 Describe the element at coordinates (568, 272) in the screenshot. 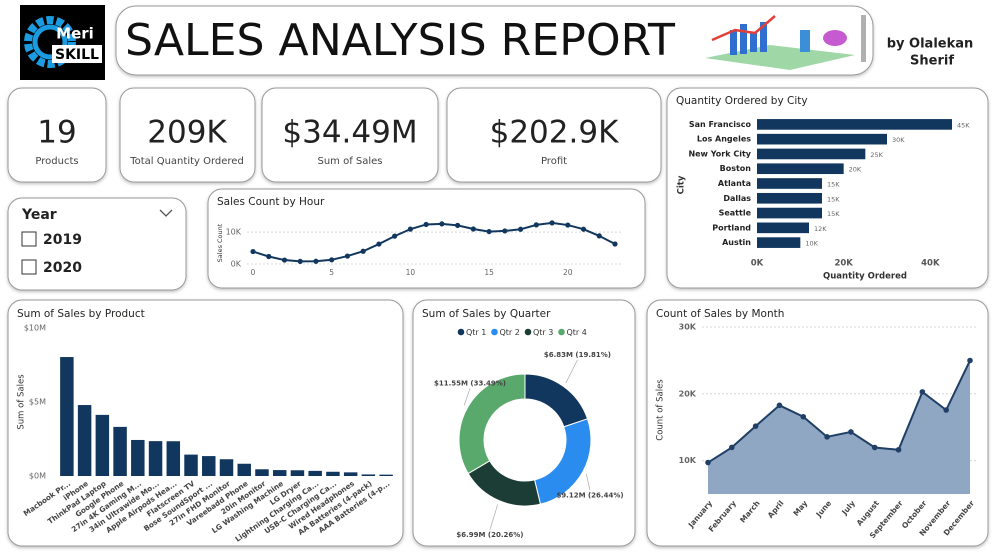

I see `x-tick-label: 20` at that location.